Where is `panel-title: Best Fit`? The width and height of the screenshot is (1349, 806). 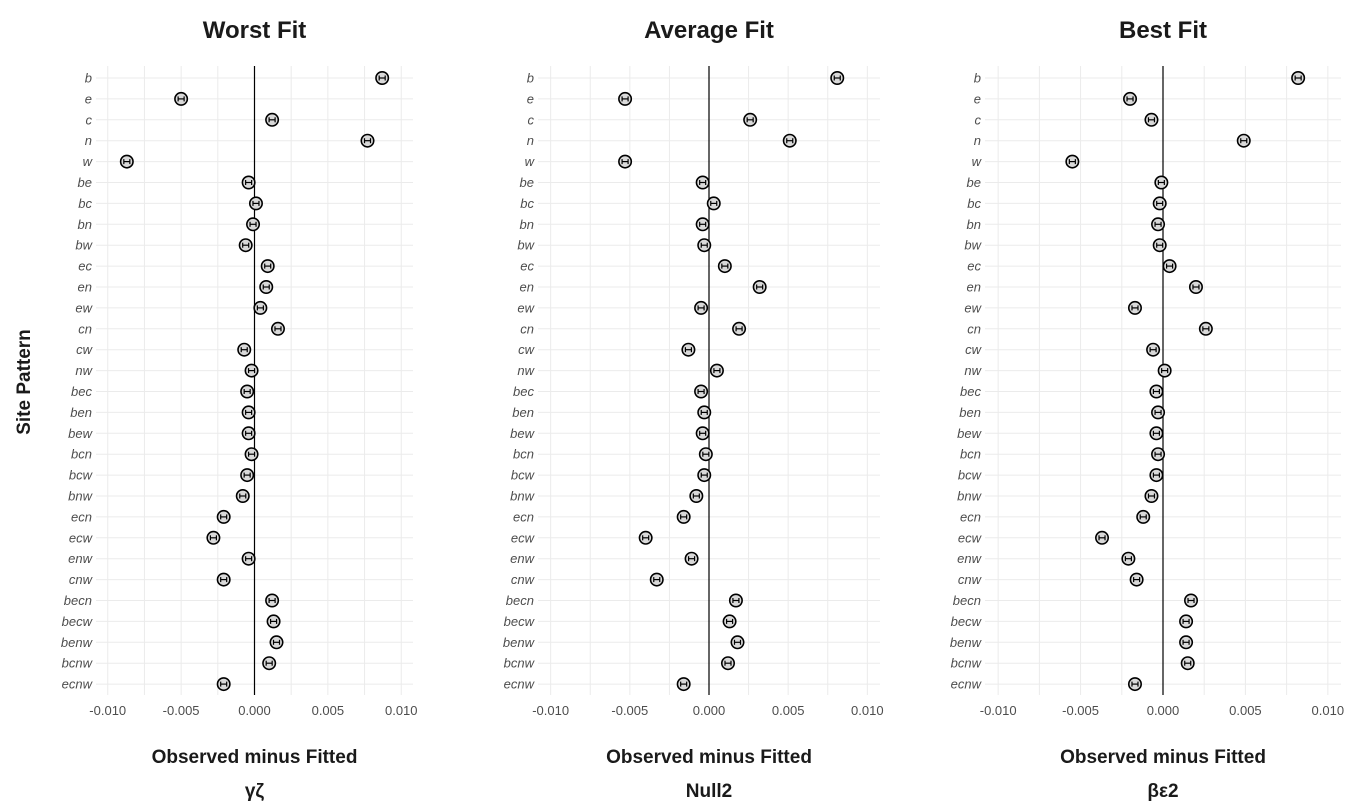
panel-title: Best Fit is located at coordinates (1163, 30).